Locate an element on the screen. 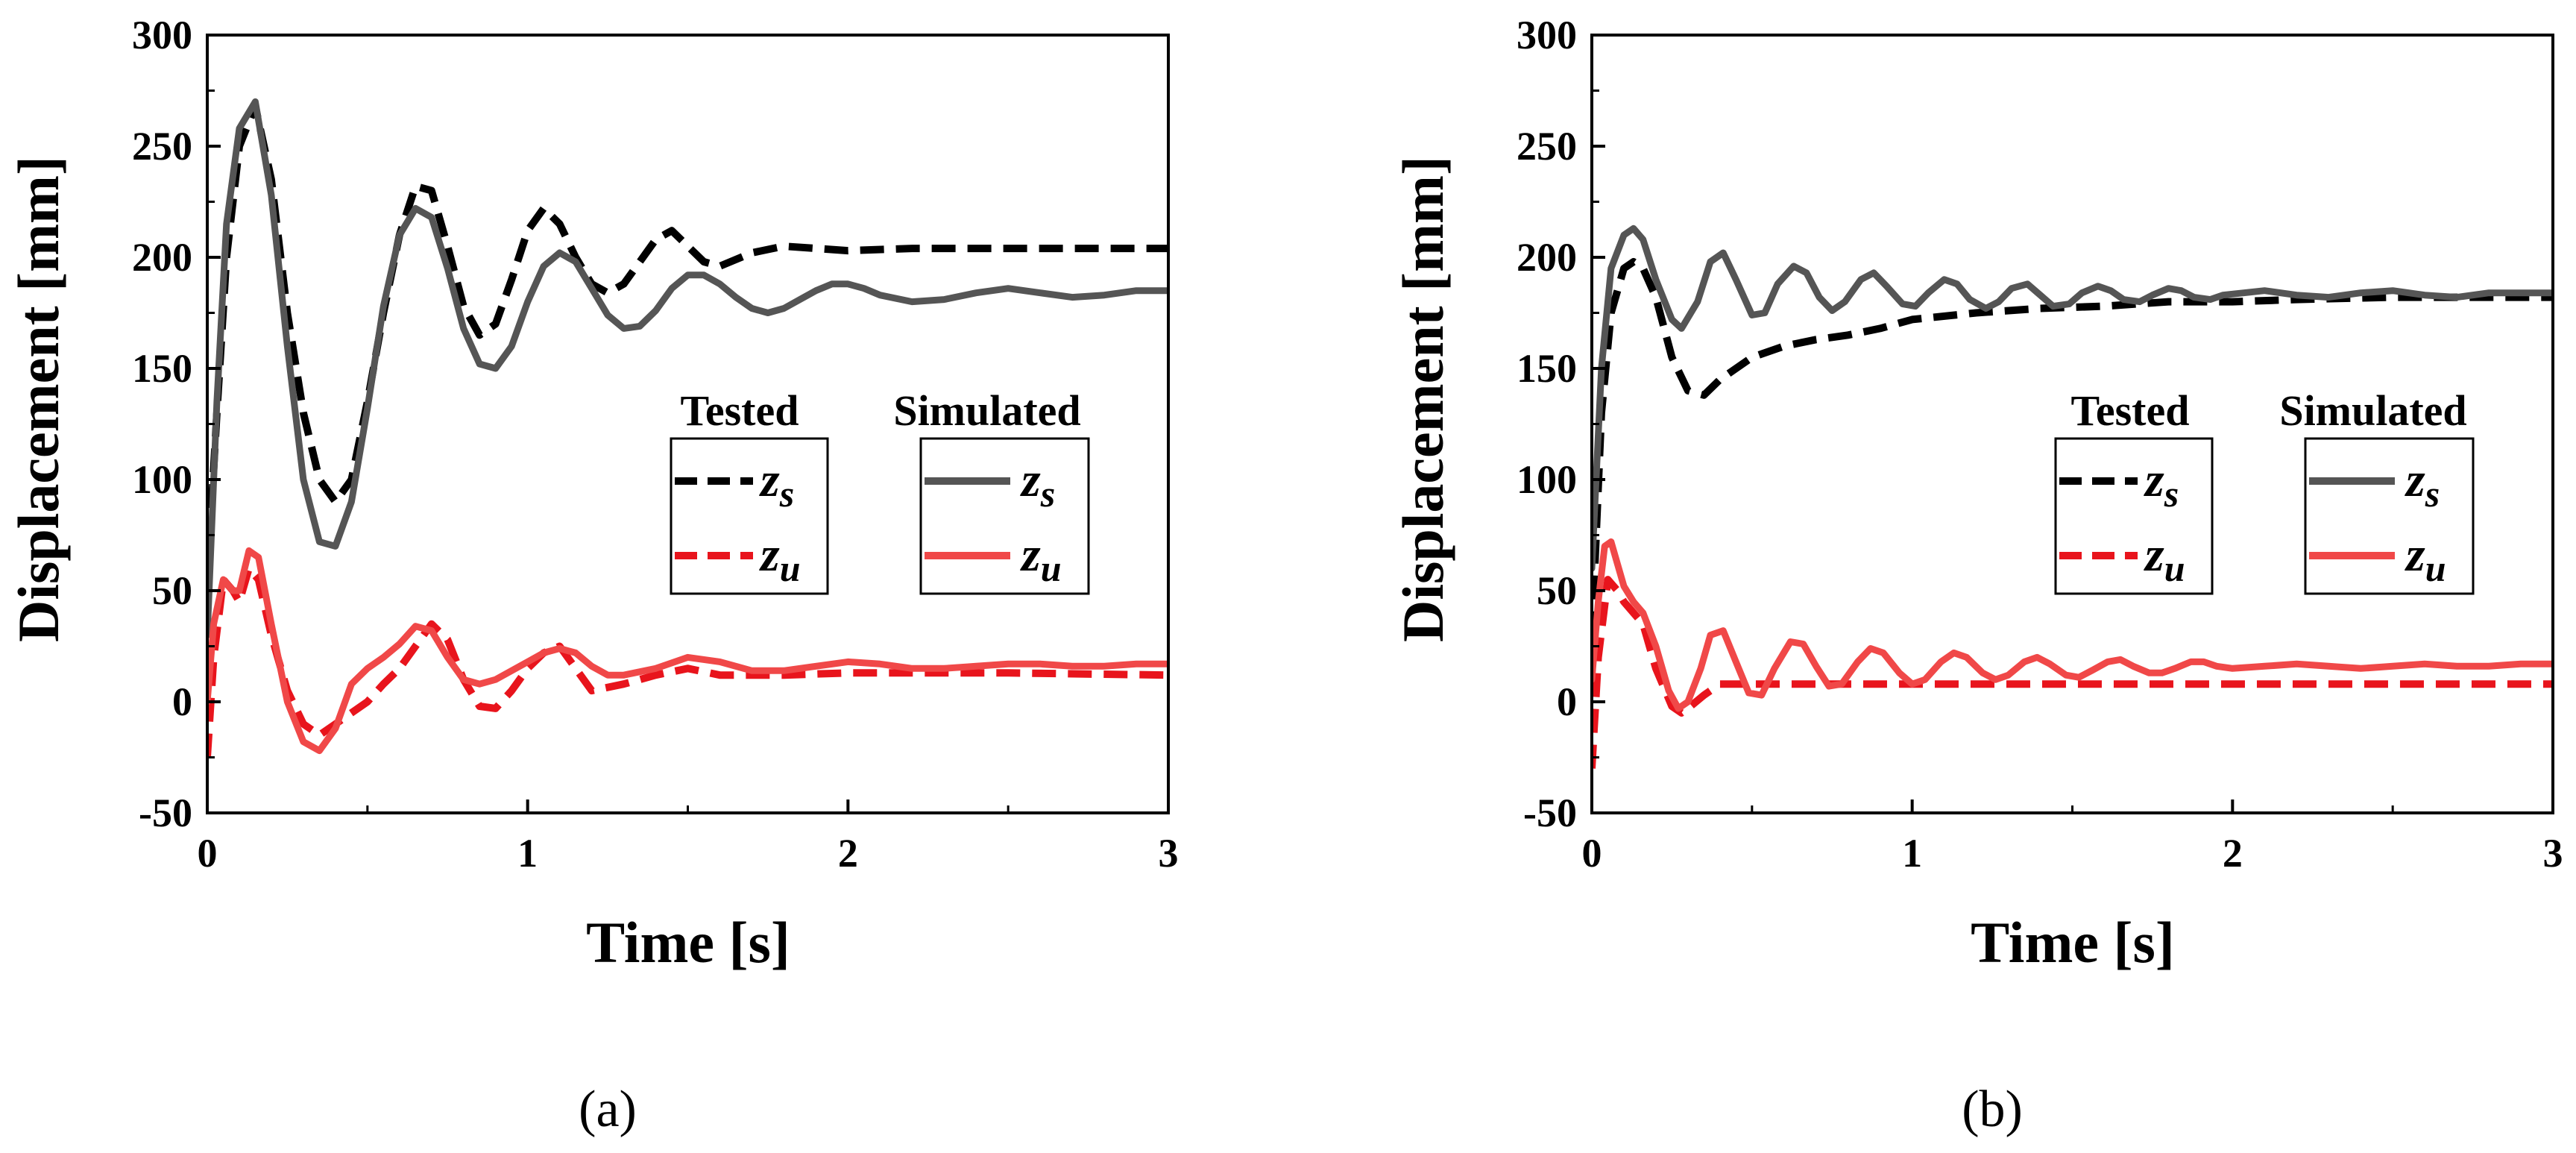 Image resolution: width=2576 pixels, height=1153 pixels. panel-caption: (b) is located at coordinates (1992, 1109).